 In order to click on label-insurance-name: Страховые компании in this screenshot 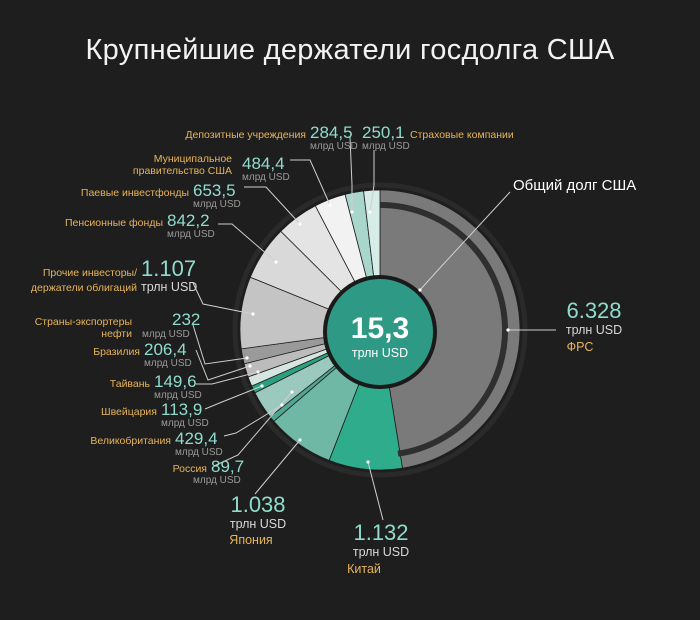, I will do `click(462, 135)`.